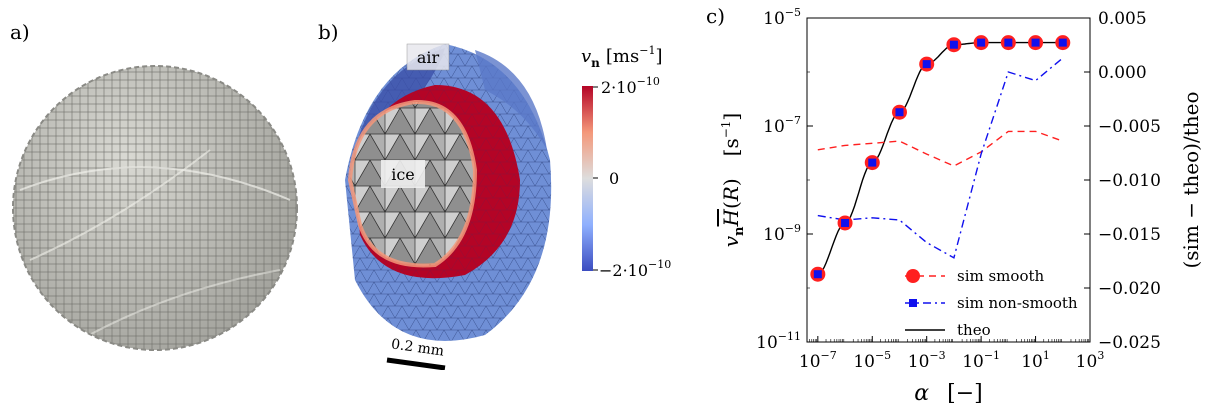 This screenshot has height=410, width=1215. I want to click on panel-c-label: c), so click(716, 16).